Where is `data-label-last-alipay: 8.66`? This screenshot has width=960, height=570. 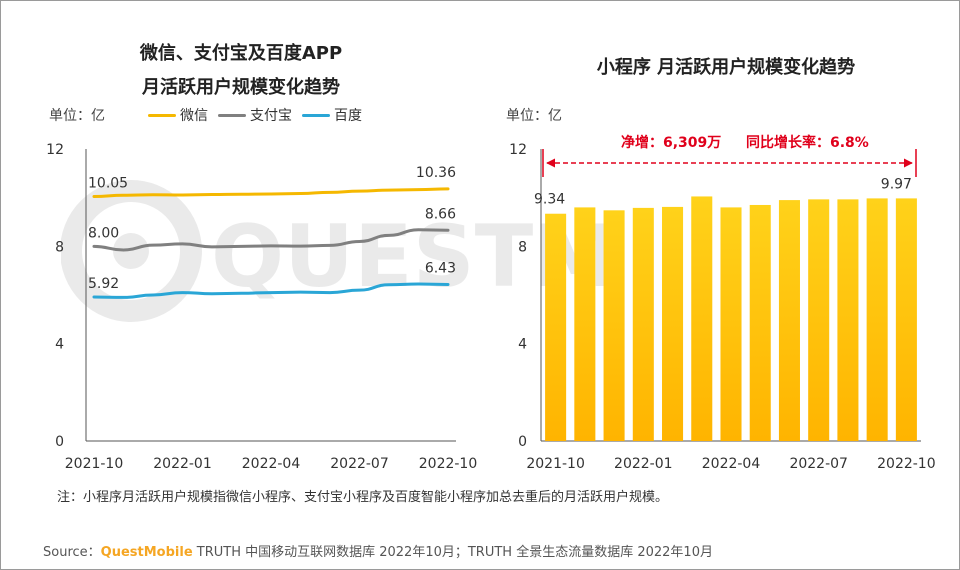
data-label-last-alipay: 8.66 is located at coordinates (440, 214).